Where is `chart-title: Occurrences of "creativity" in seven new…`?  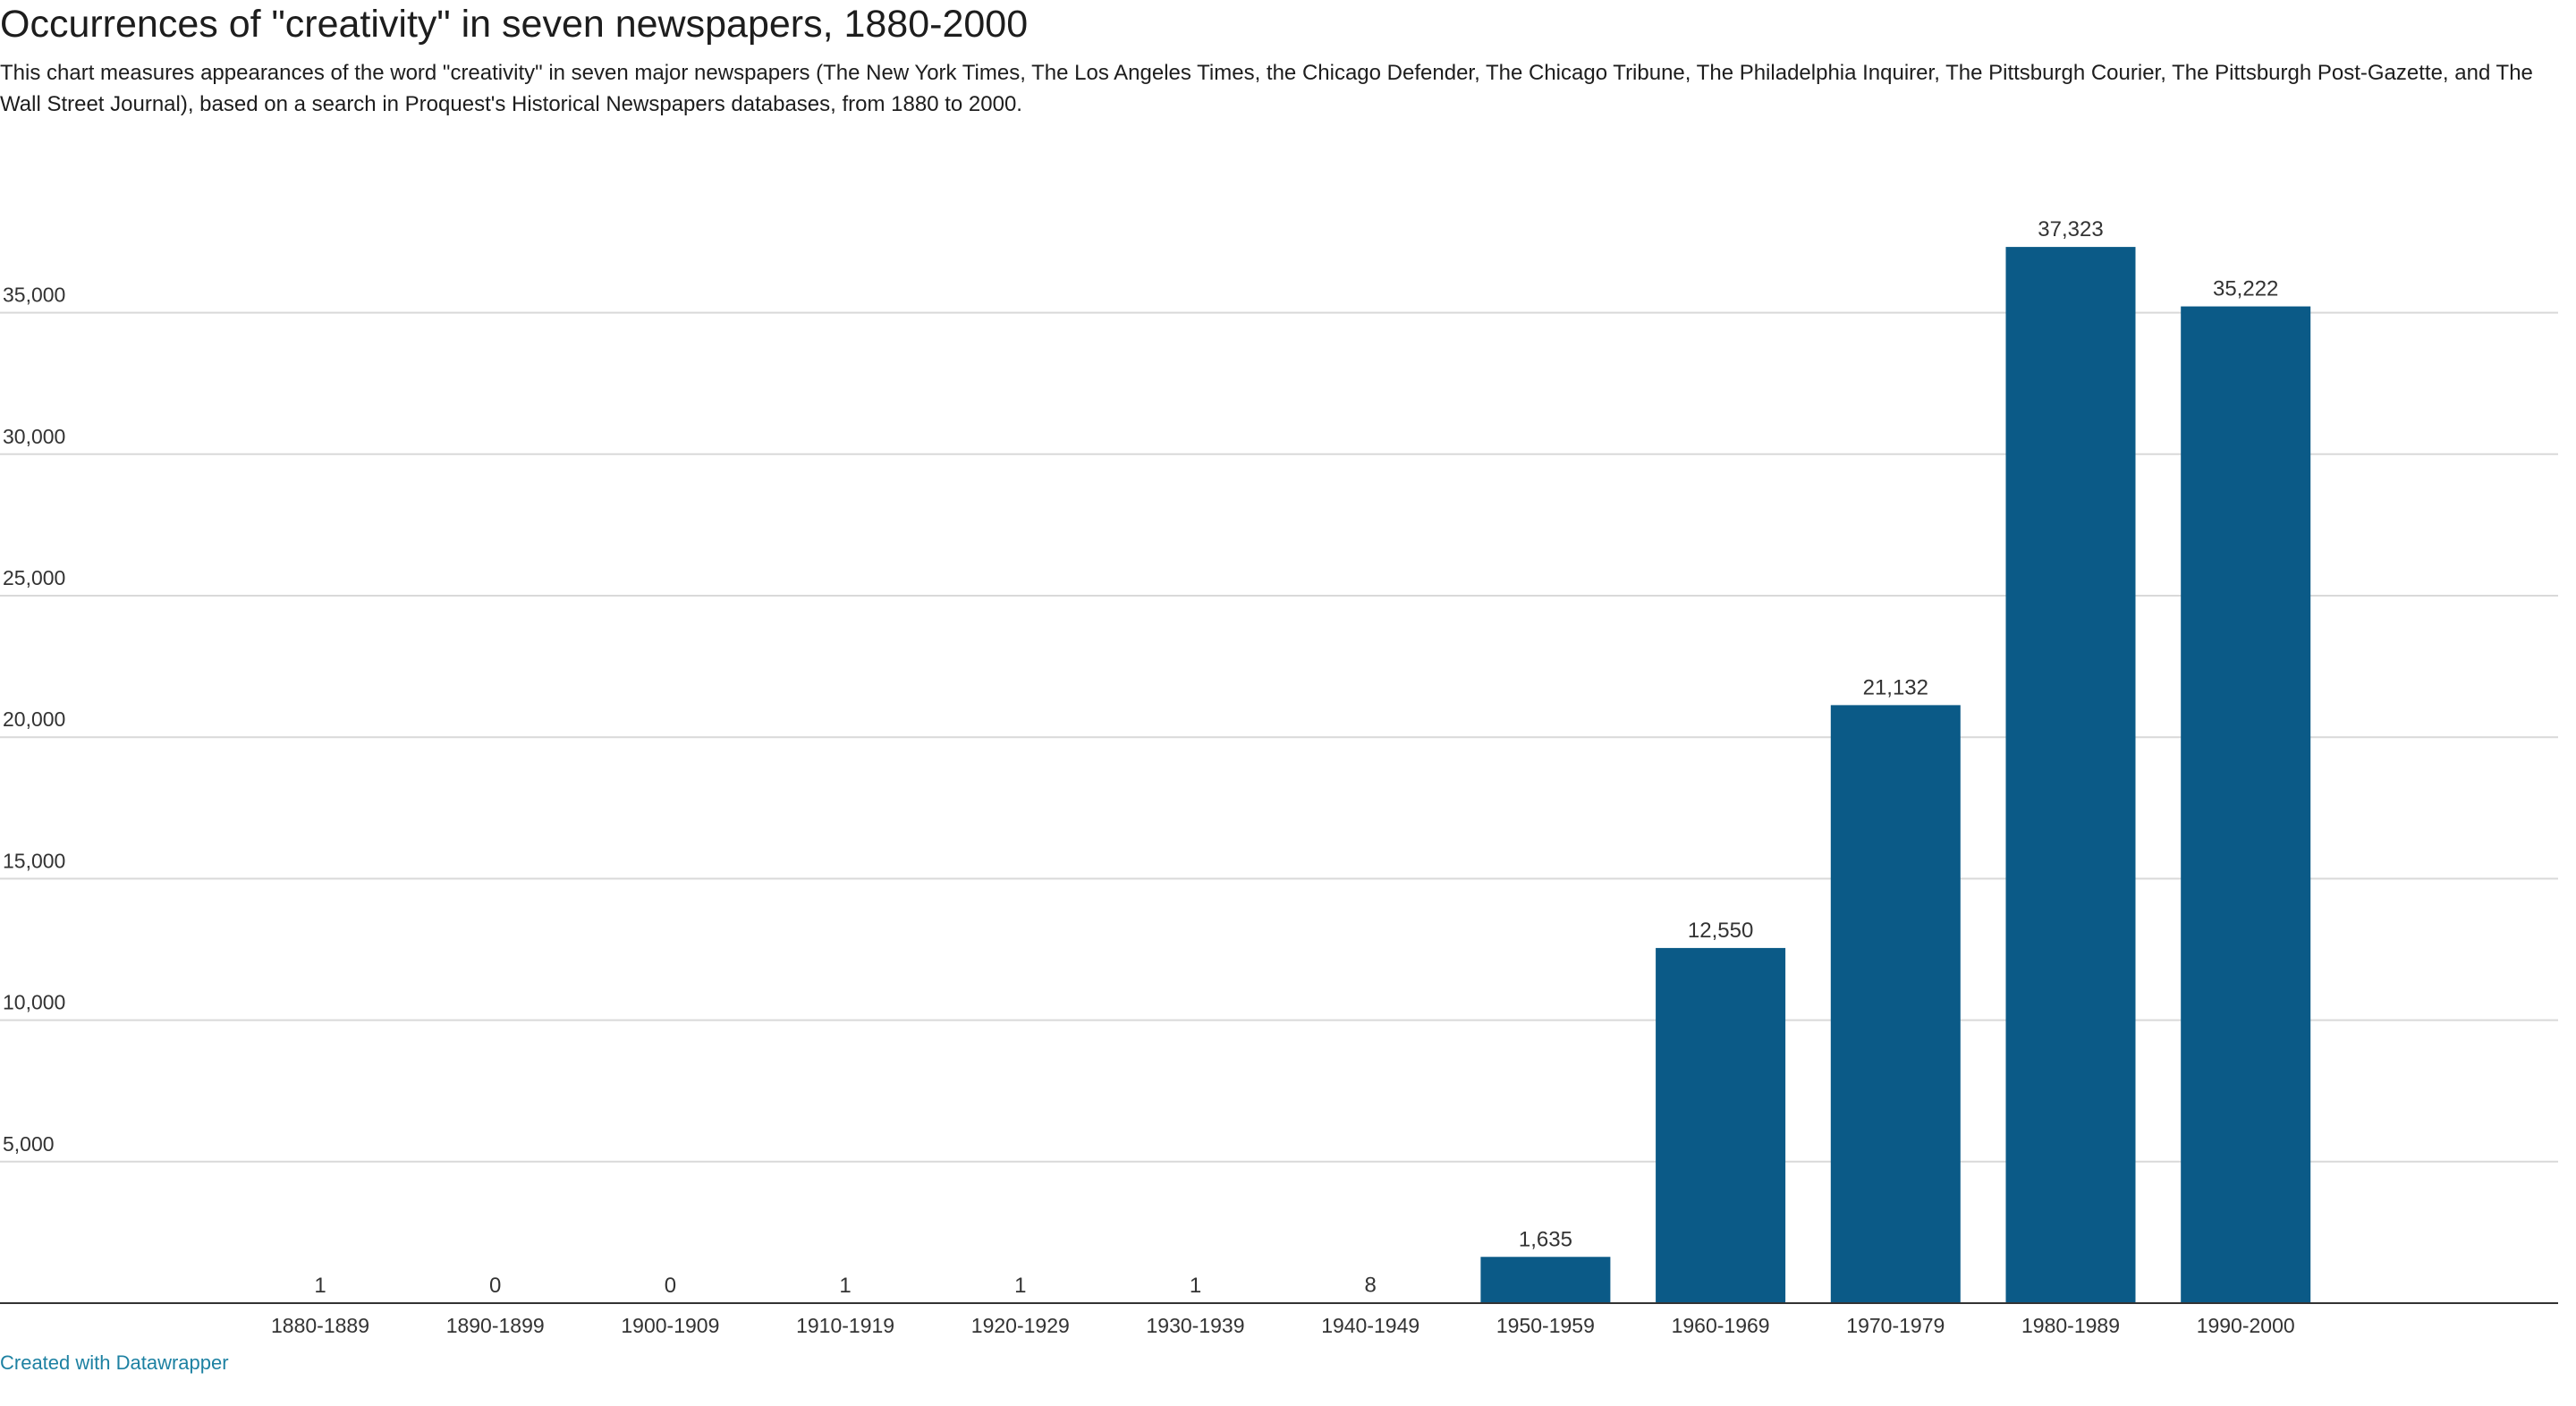 chart-title: Occurrences of "creativity" in seven new… is located at coordinates (514, 25).